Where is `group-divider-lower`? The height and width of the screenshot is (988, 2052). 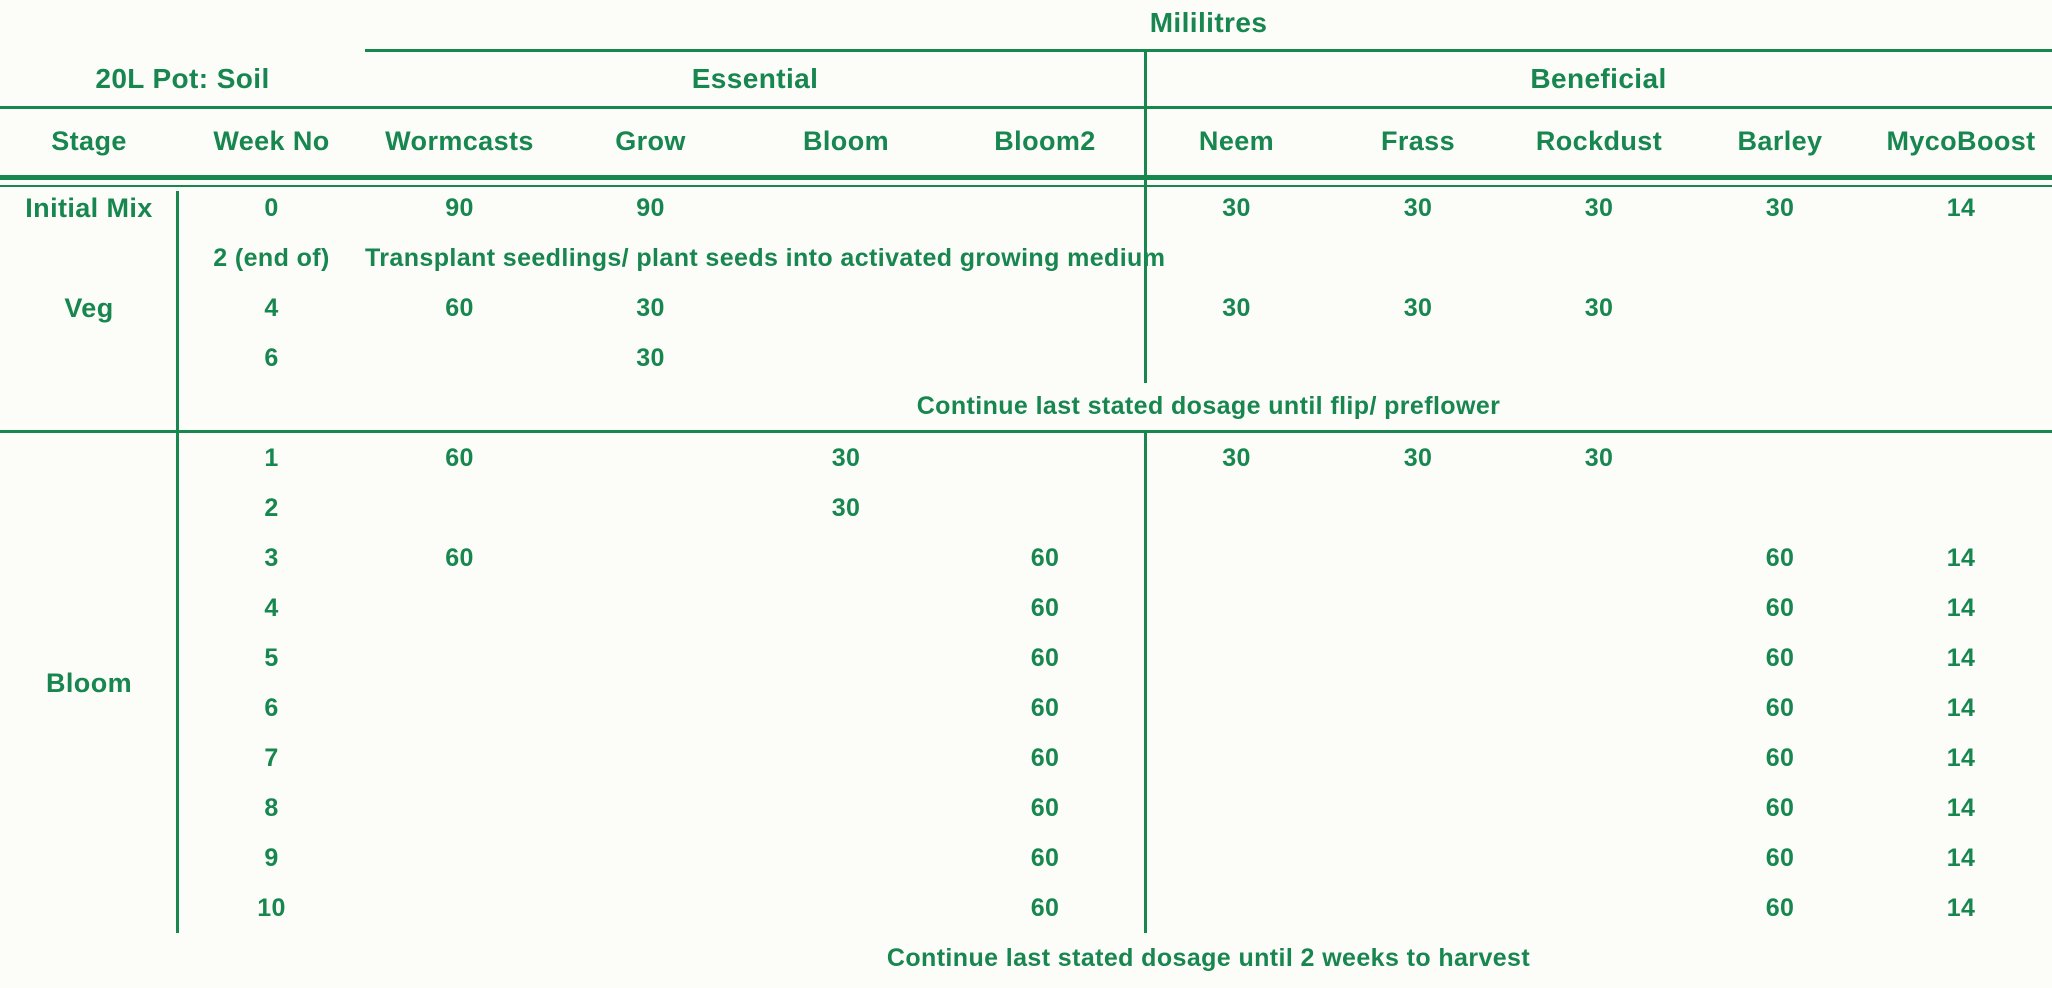
group-divider-lower is located at coordinates (1145, 683).